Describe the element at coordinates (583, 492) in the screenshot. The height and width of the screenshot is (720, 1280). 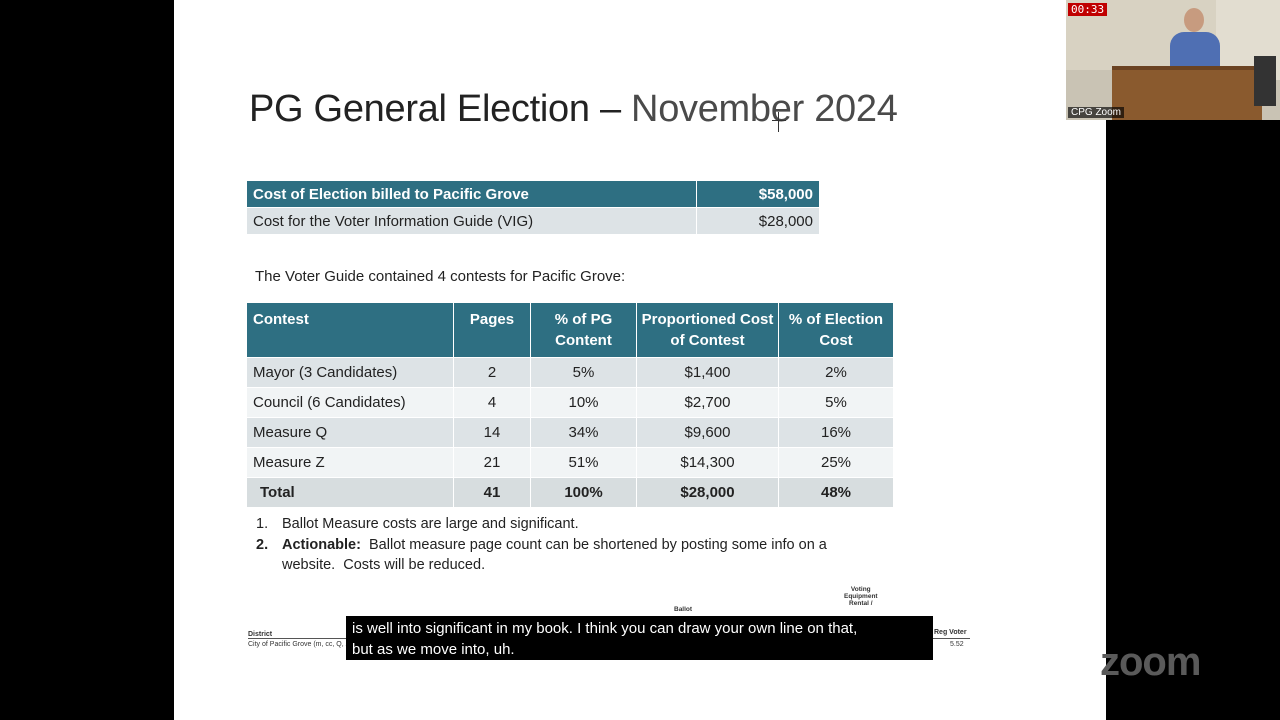
I see `cell-pg-content: 100%` at that location.